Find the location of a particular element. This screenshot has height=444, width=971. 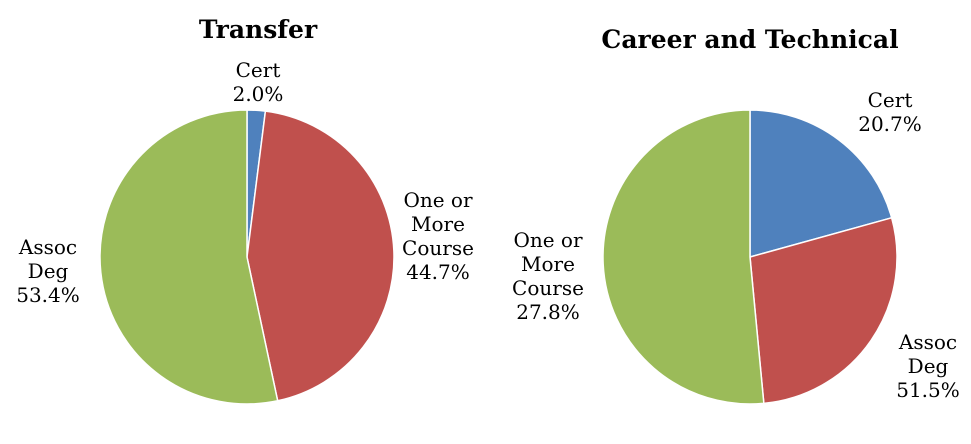

value-label: 53.4% is located at coordinates (48, 295).